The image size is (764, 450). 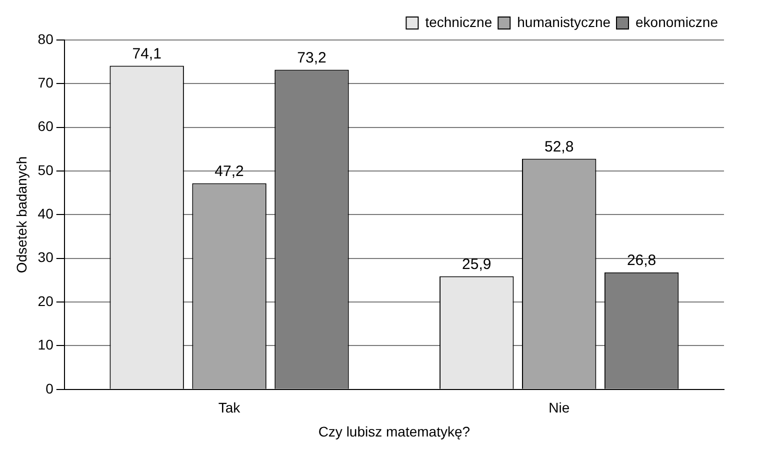 What do you see at coordinates (559, 408) in the screenshot?
I see `x-tick-label: Nie` at bounding box center [559, 408].